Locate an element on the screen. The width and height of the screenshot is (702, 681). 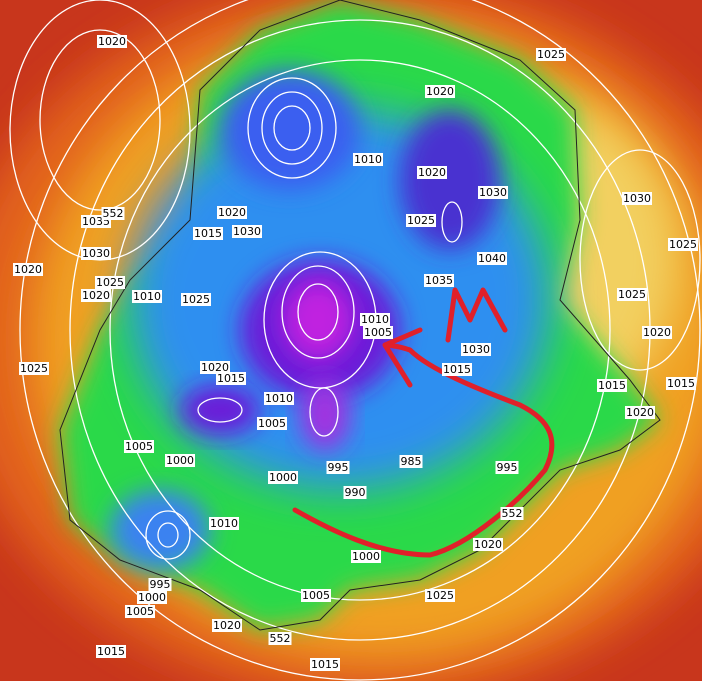
annotation is located at coordinates (423, 422).